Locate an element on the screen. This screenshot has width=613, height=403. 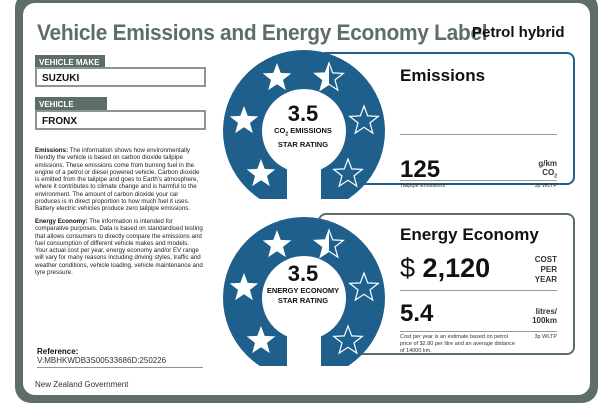
fuel-type: Petrol hybrid is located at coordinates (518, 32).